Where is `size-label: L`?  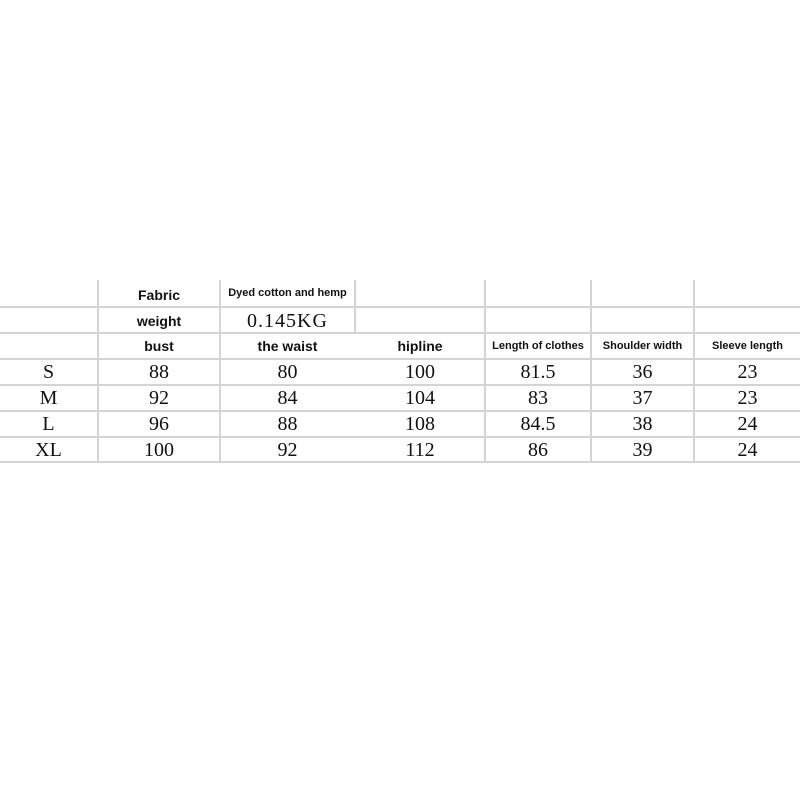
size-label: L is located at coordinates (48, 424).